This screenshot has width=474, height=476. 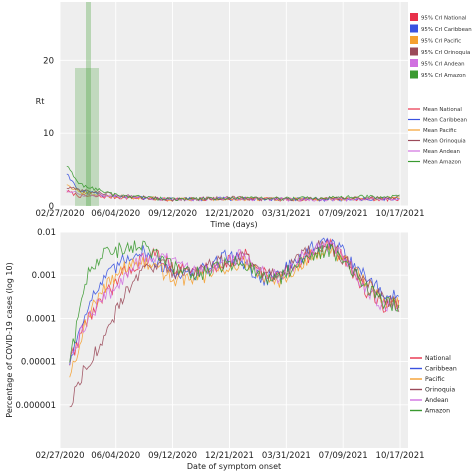 I want to click on x-tick-label: 12/21/2020, so click(x=229, y=214).